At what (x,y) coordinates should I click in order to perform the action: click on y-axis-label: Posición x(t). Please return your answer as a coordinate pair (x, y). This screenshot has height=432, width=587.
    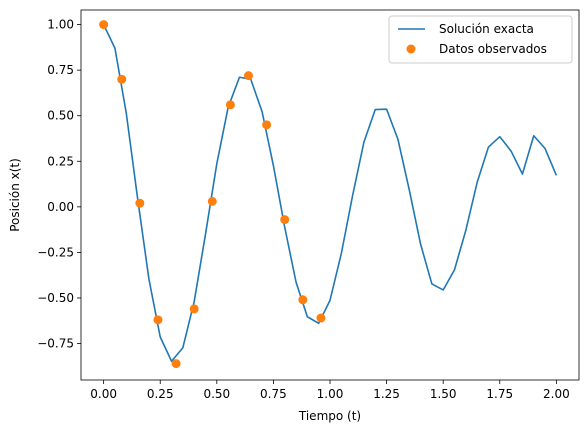
    Looking at the image, I should click on (15, 195).